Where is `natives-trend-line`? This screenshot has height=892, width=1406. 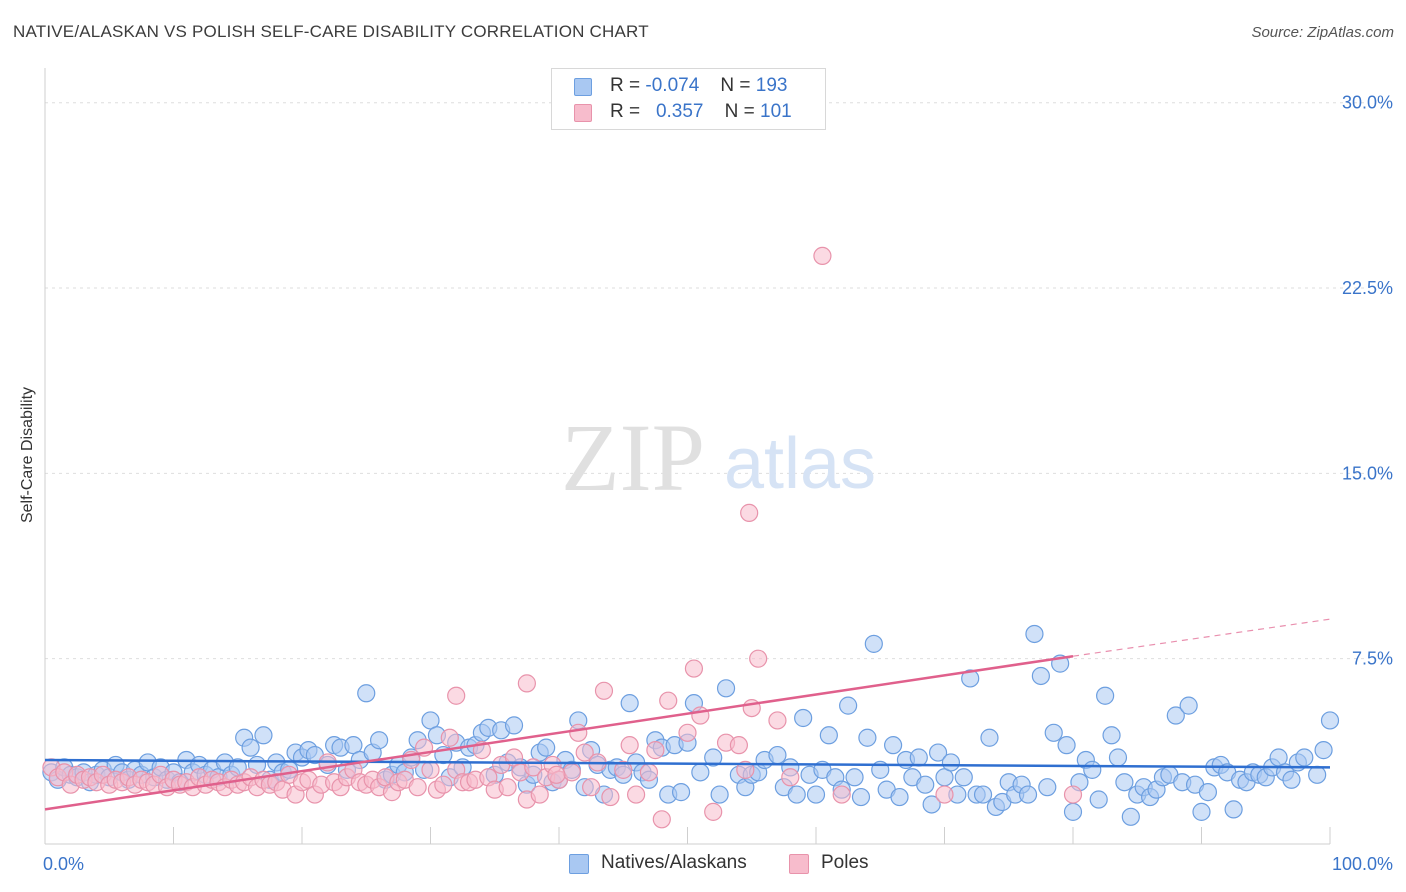
natives-trend-line is located at coordinates (687, 763).